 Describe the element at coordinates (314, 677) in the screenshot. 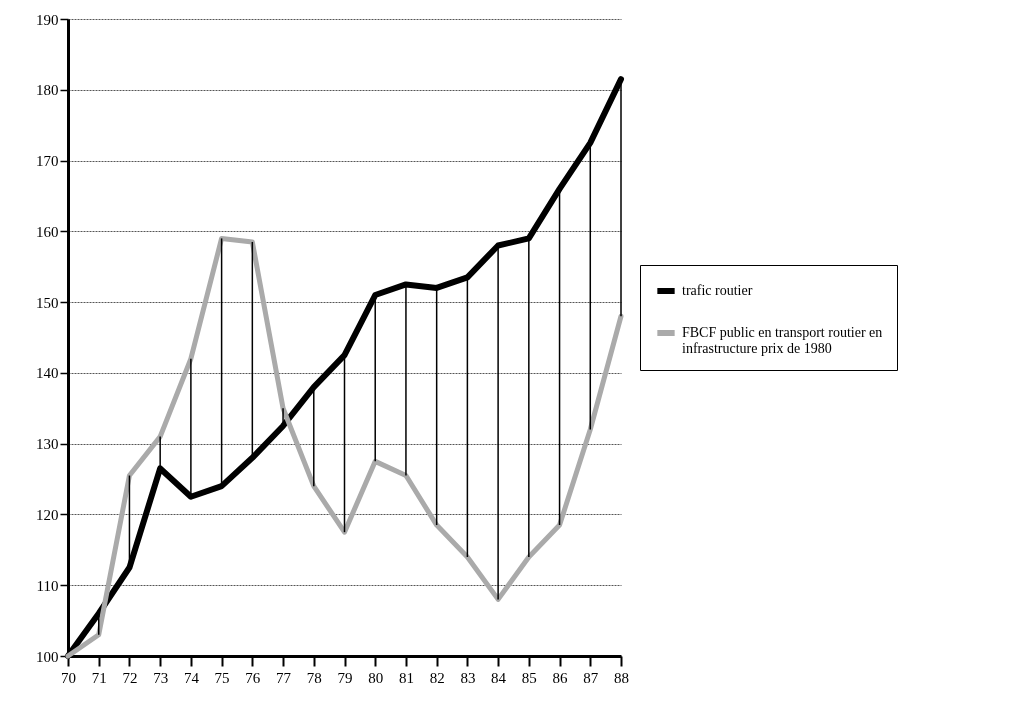

I see `x-tick-label: 78` at that location.